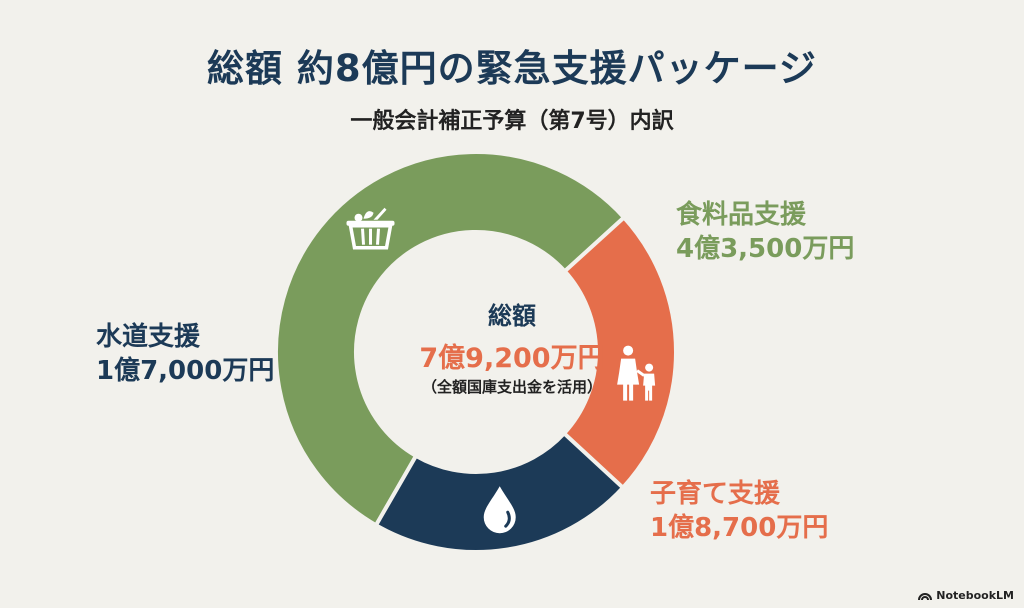  I want to click on category-name-water: 水道支援, so click(148, 337).